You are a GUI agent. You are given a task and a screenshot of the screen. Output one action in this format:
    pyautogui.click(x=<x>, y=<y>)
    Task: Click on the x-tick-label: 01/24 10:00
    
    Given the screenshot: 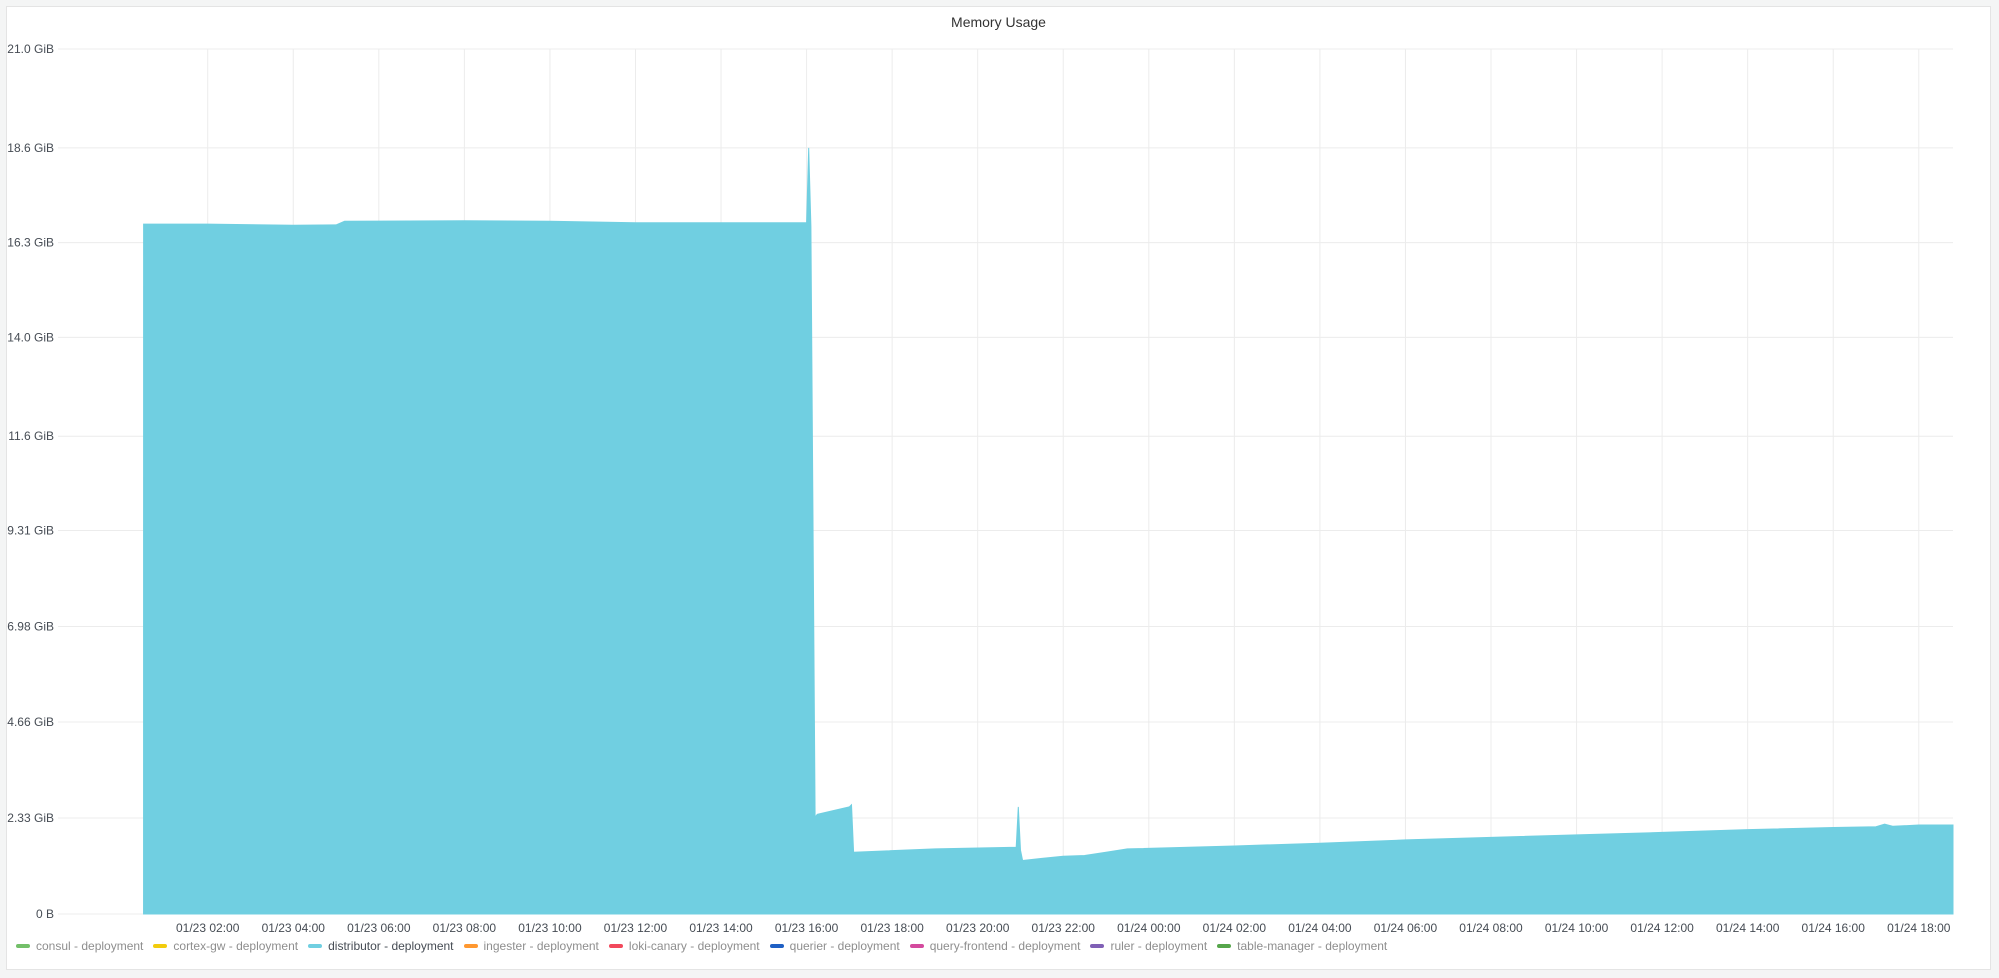 What is the action you would take?
    pyautogui.click(x=1577, y=928)
    